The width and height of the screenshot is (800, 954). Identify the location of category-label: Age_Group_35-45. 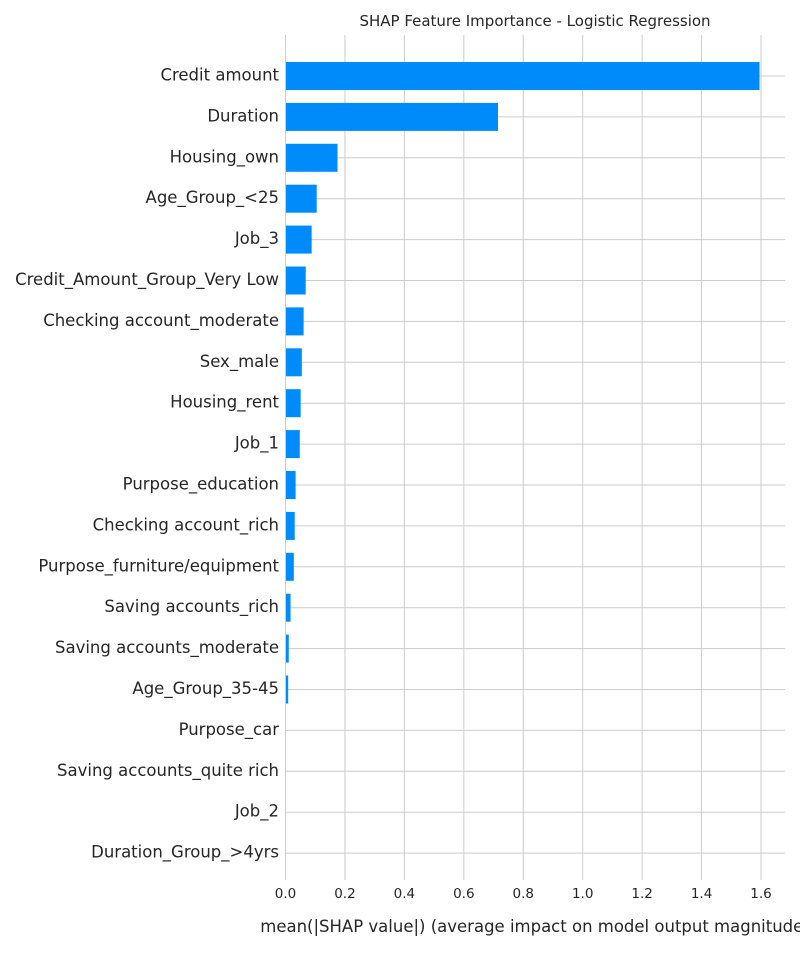
(205, 689).